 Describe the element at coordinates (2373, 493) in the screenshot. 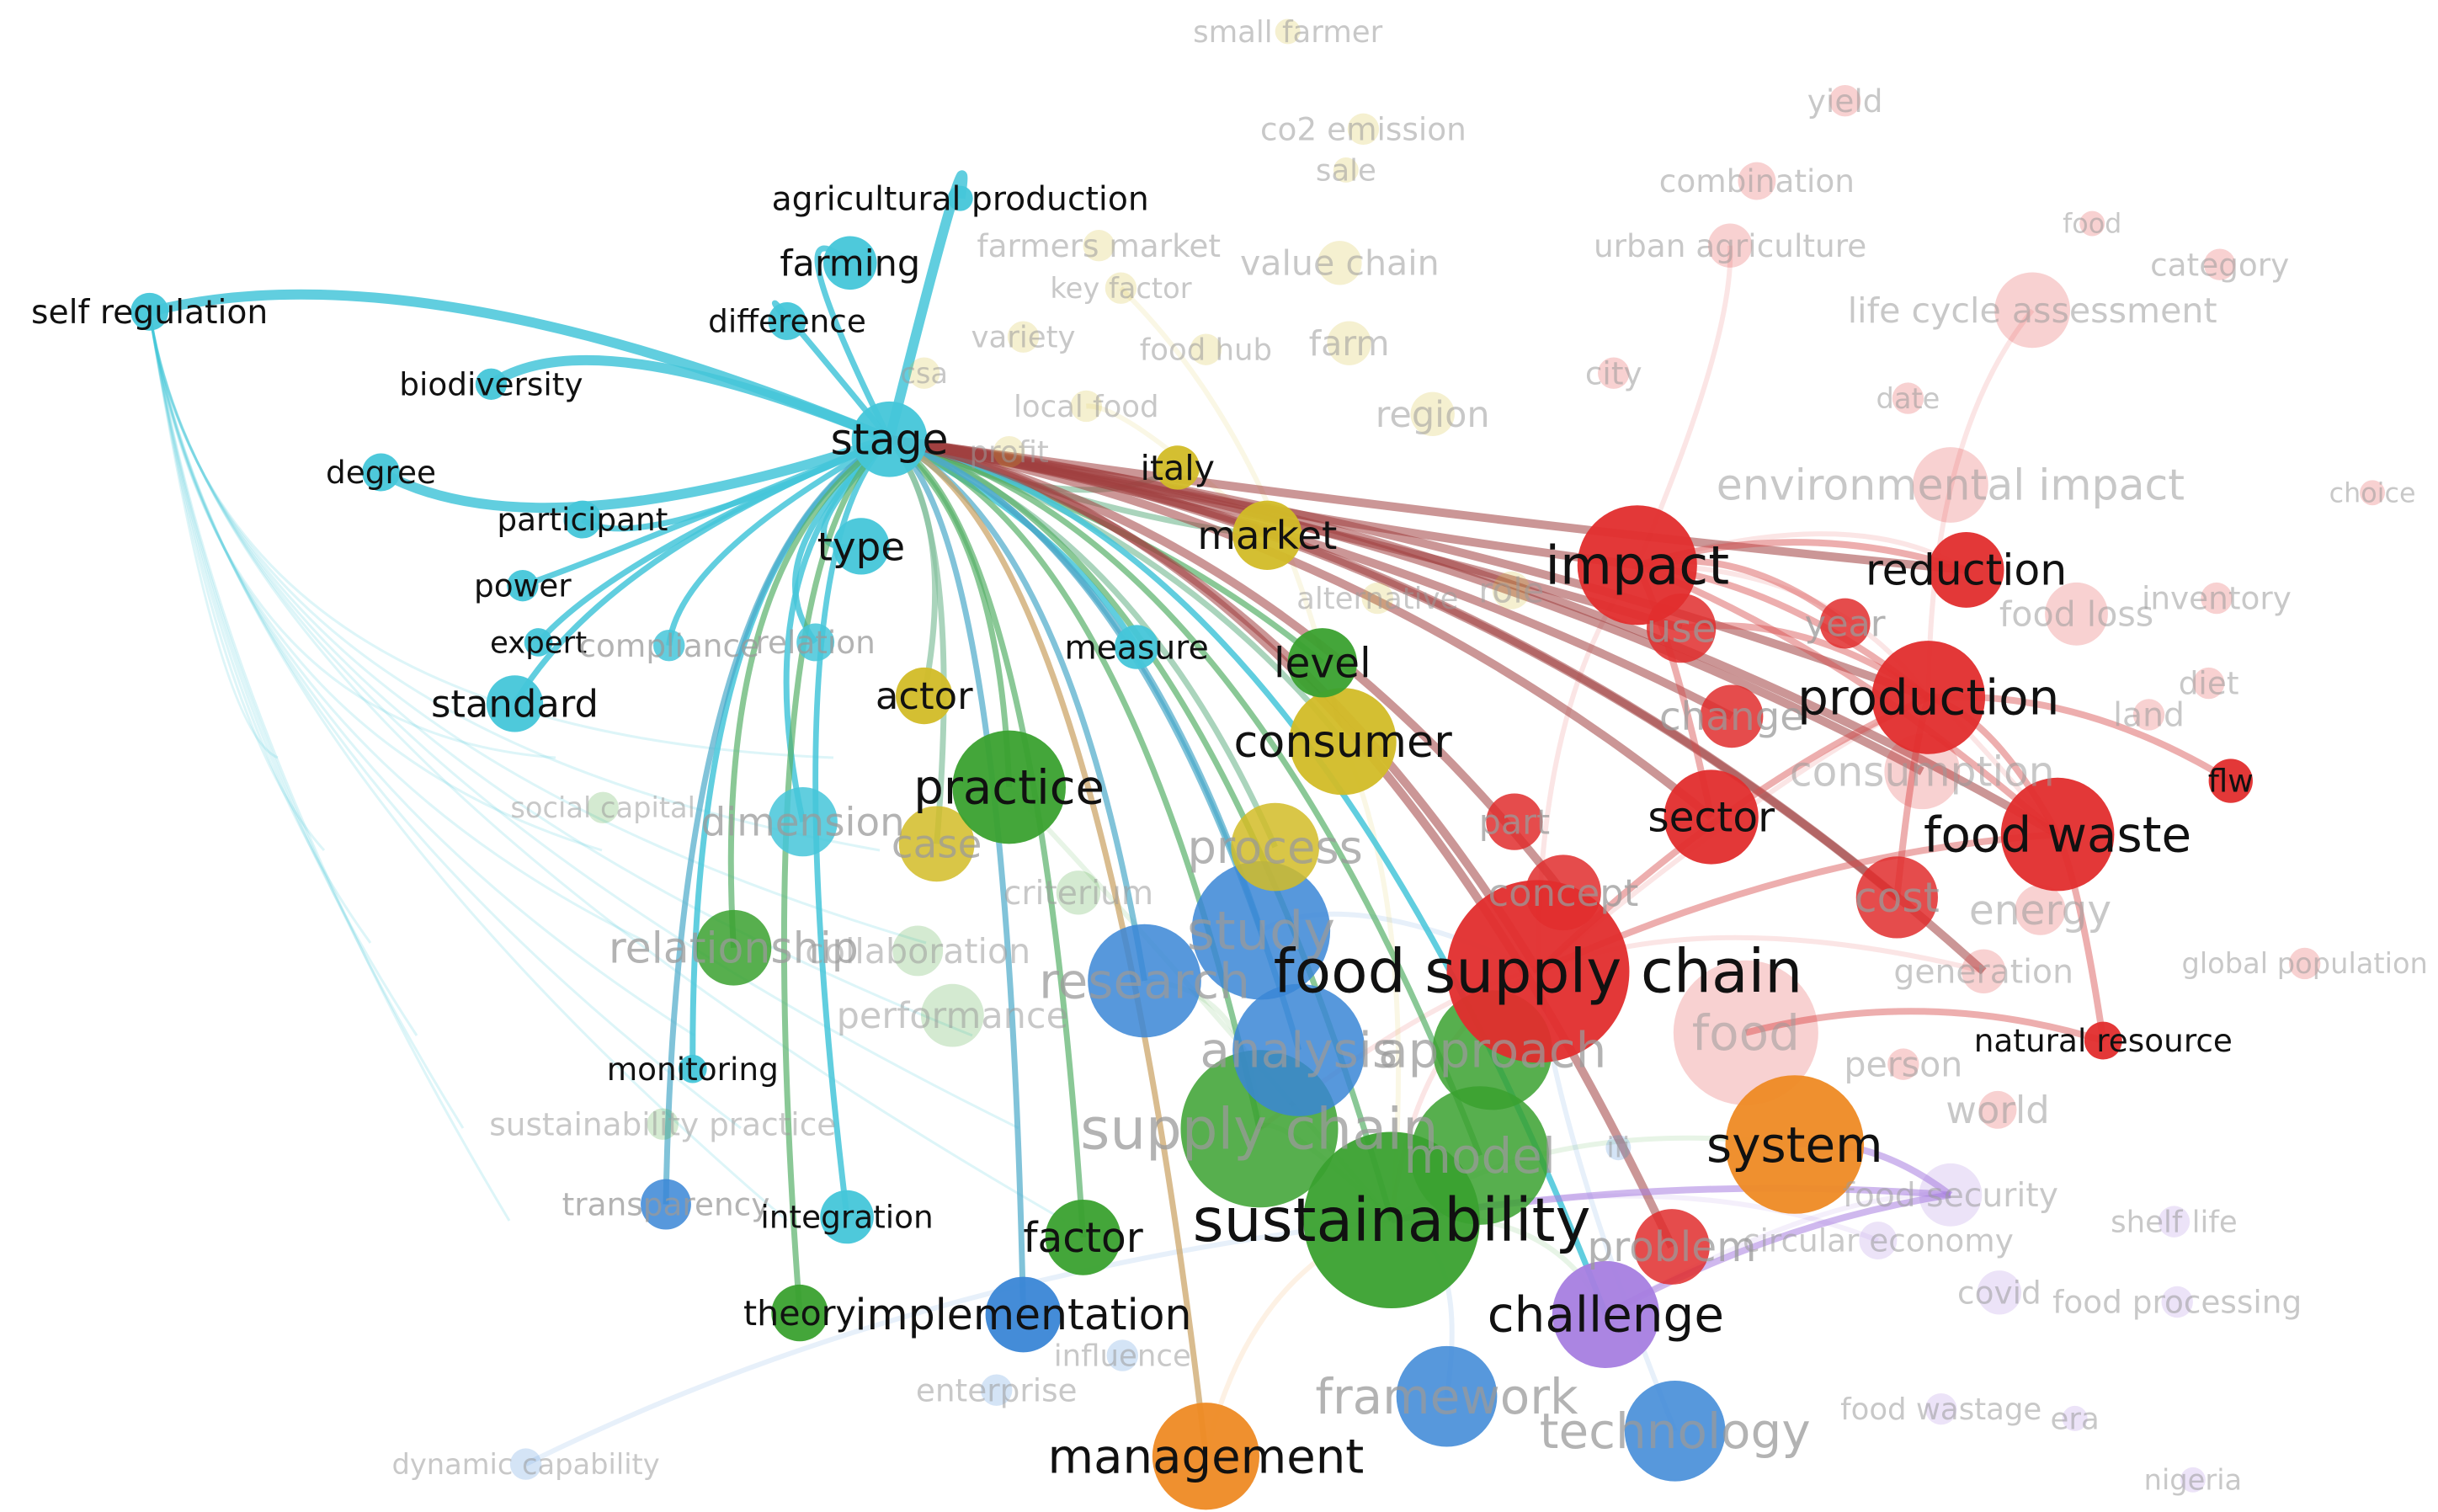

I see `node-choice` at that location.